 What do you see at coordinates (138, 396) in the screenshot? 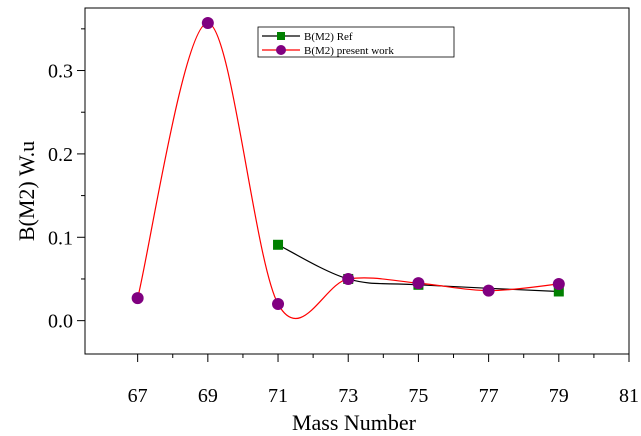
I see `x-tick-label: 67` at bounding box center [138, 396].